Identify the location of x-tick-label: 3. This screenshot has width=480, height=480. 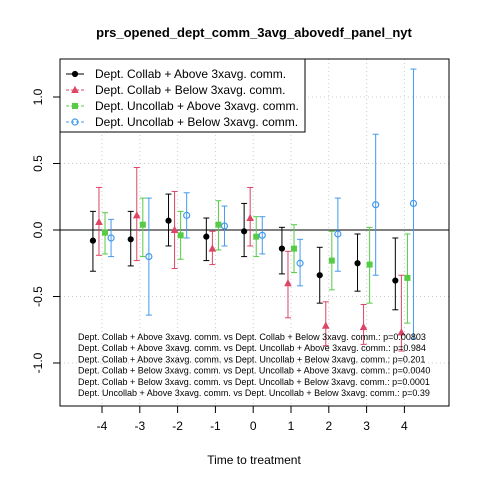
(366, 426).